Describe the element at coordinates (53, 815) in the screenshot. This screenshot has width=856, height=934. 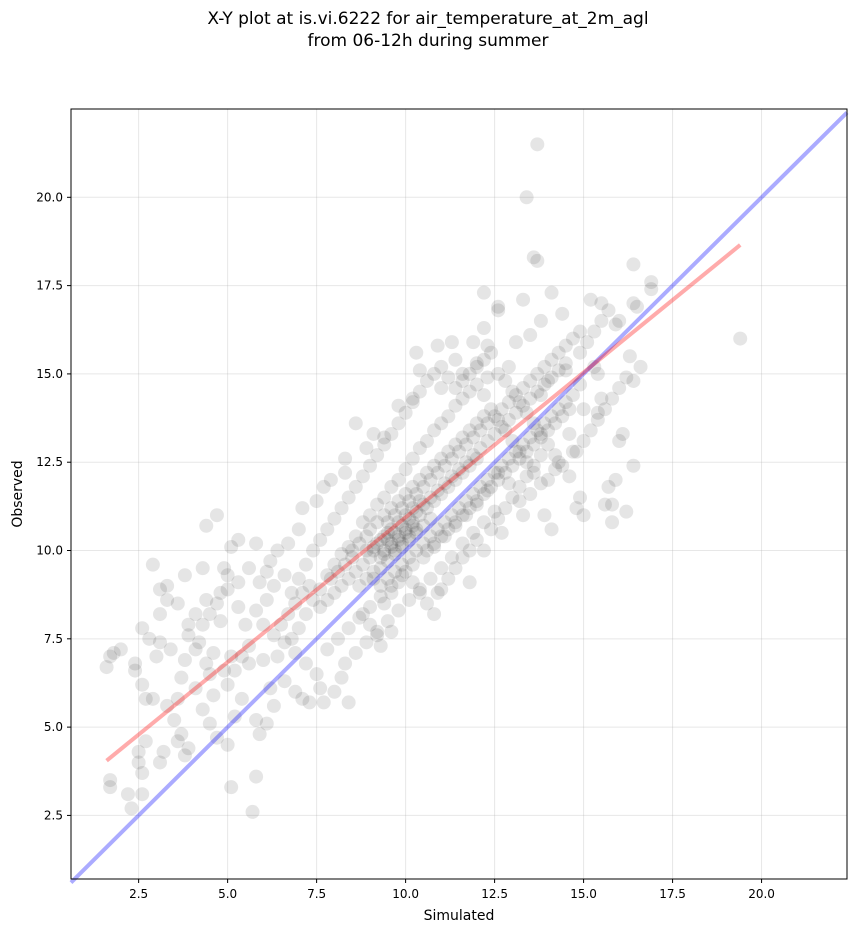
I see `y-tick-label: 2.5` at that location.